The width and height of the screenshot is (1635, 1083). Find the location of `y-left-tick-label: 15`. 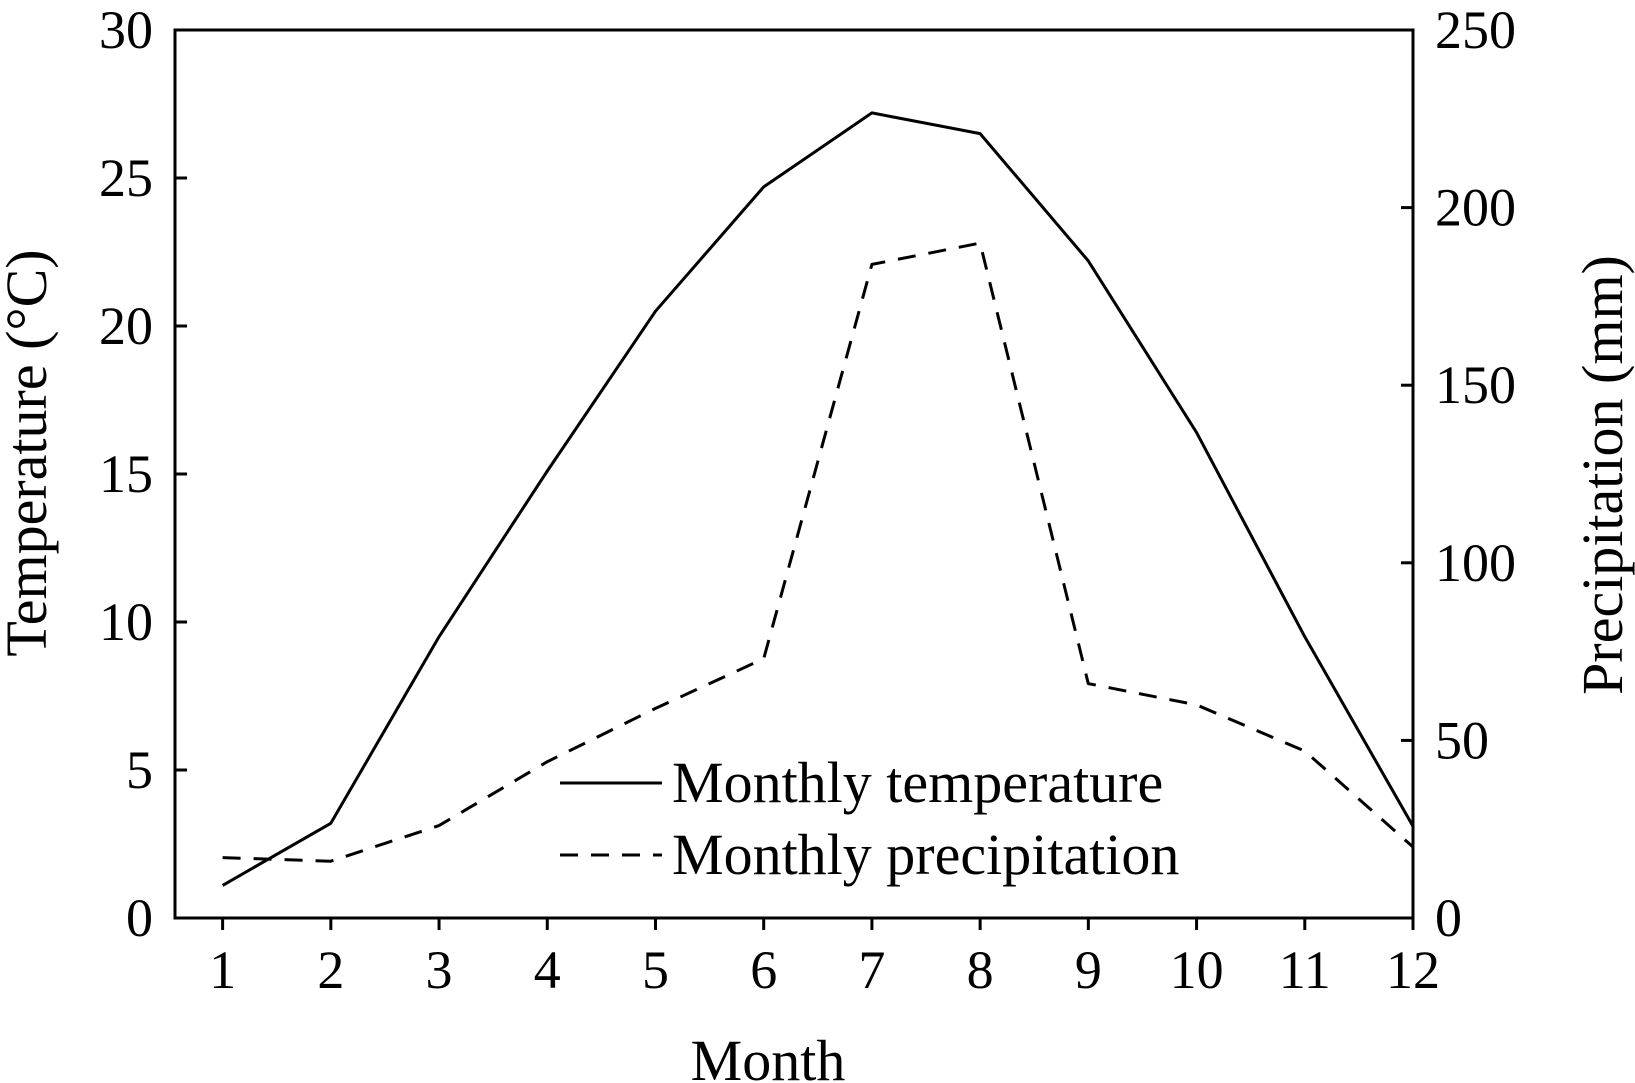

y-left-tick-label: 15 is located at coordinates (126, 474).